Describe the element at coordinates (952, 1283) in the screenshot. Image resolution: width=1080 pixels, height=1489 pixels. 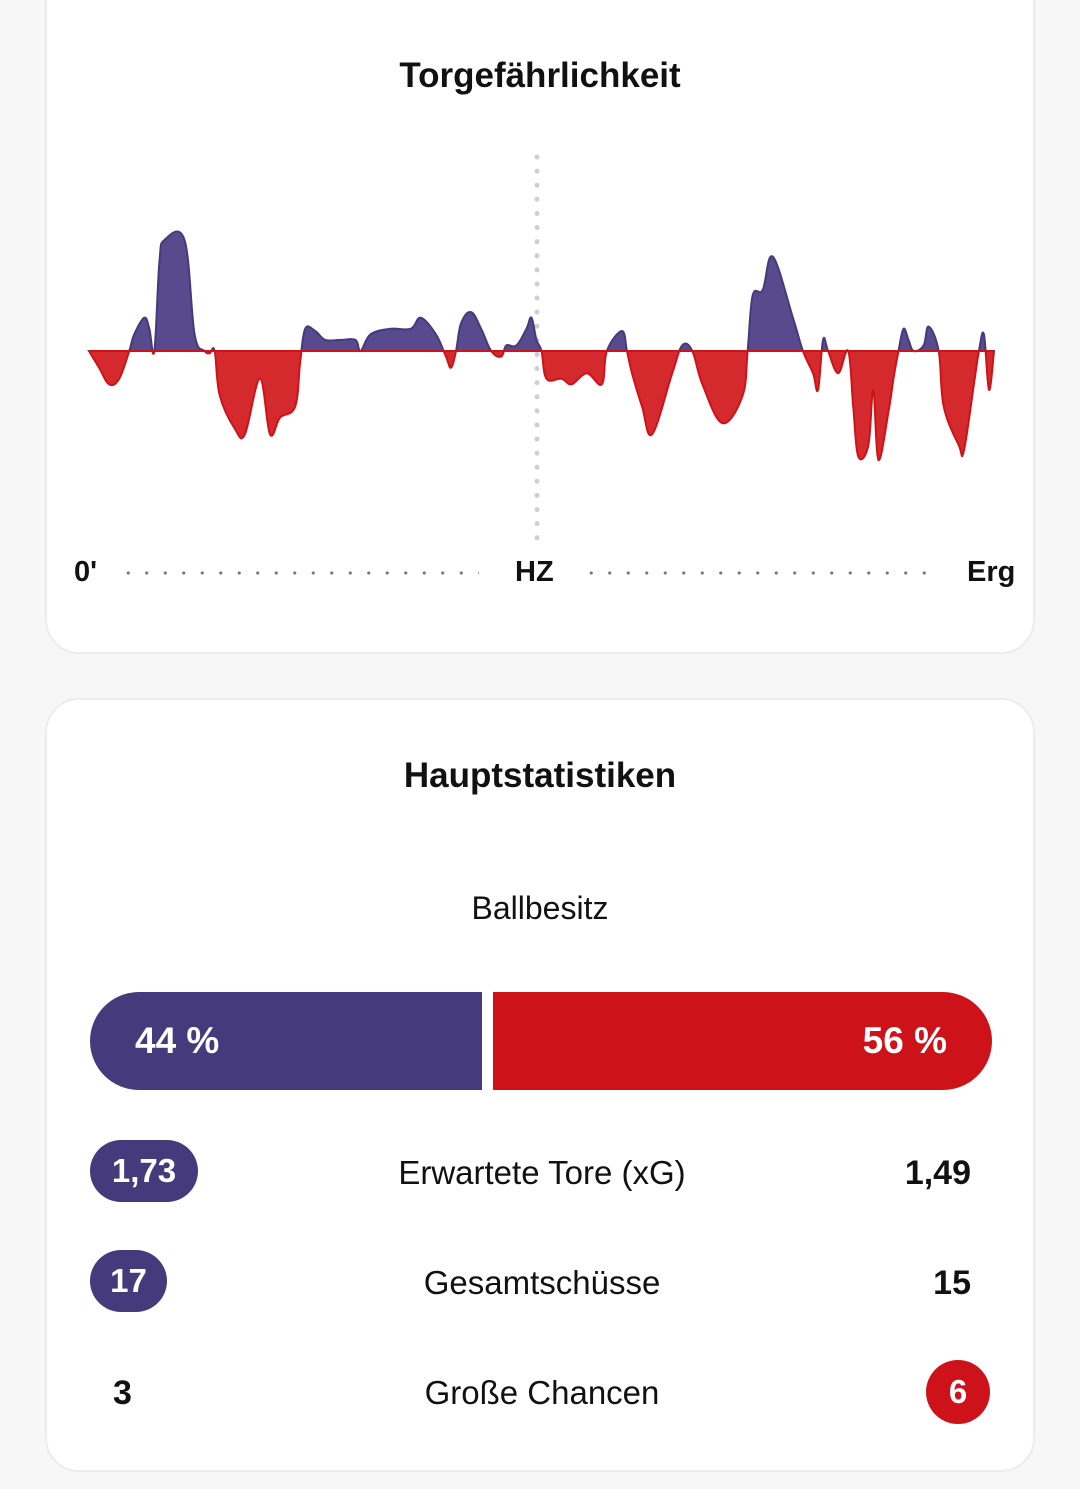
I see `stat-value-away: 15` at that location.